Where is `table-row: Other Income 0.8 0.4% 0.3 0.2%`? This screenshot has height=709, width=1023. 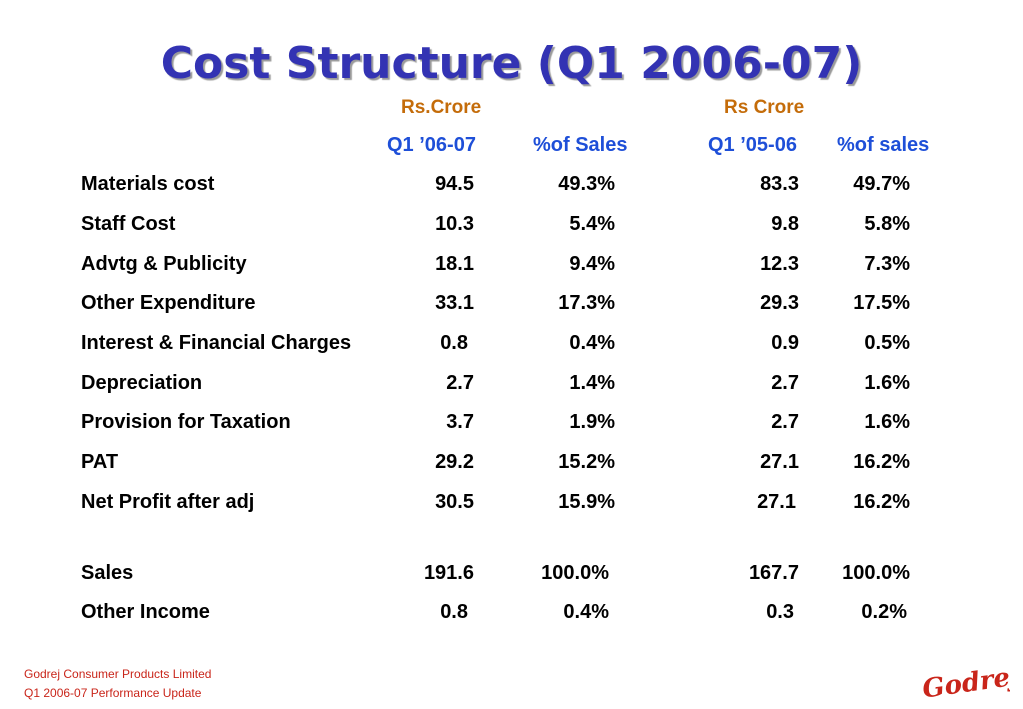
table-row: Other Income 0.8 0.4% 0.3 0.2% is located at coordinates (511, 615).